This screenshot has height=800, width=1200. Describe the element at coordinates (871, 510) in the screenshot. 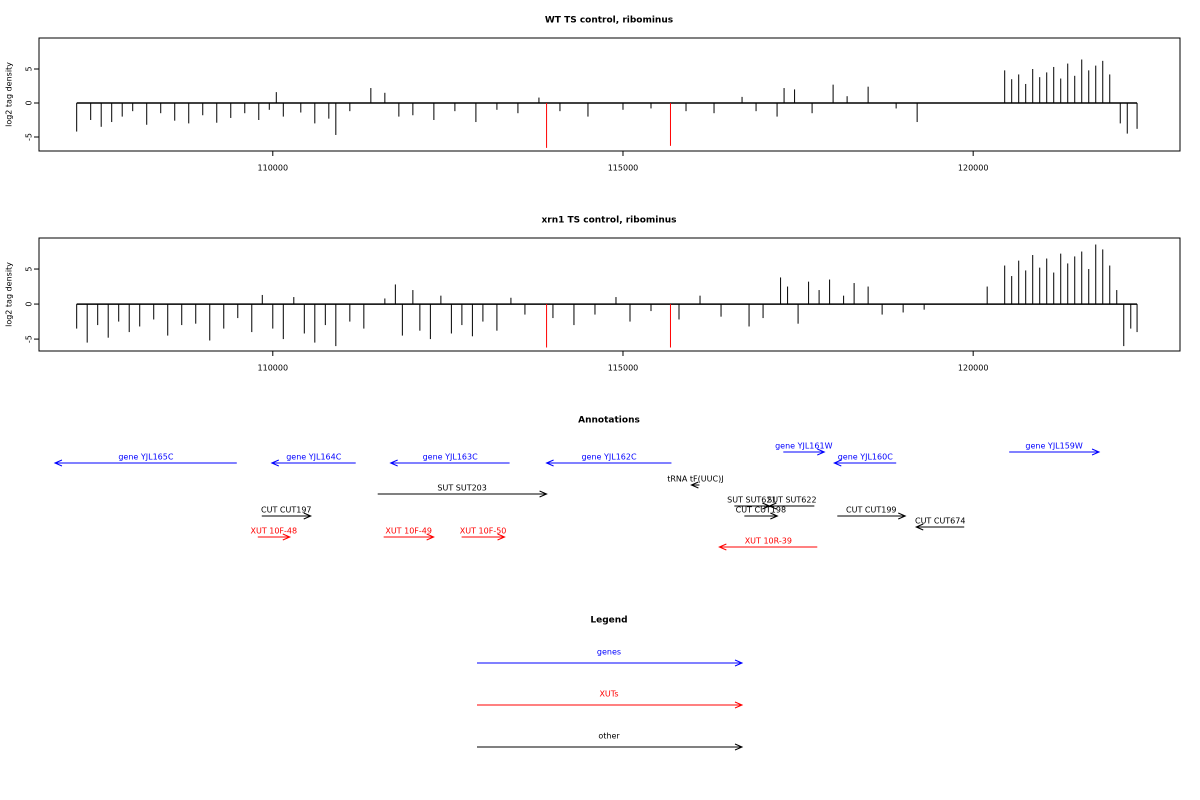

I see `feature-label: CUT CUT199` at that location.